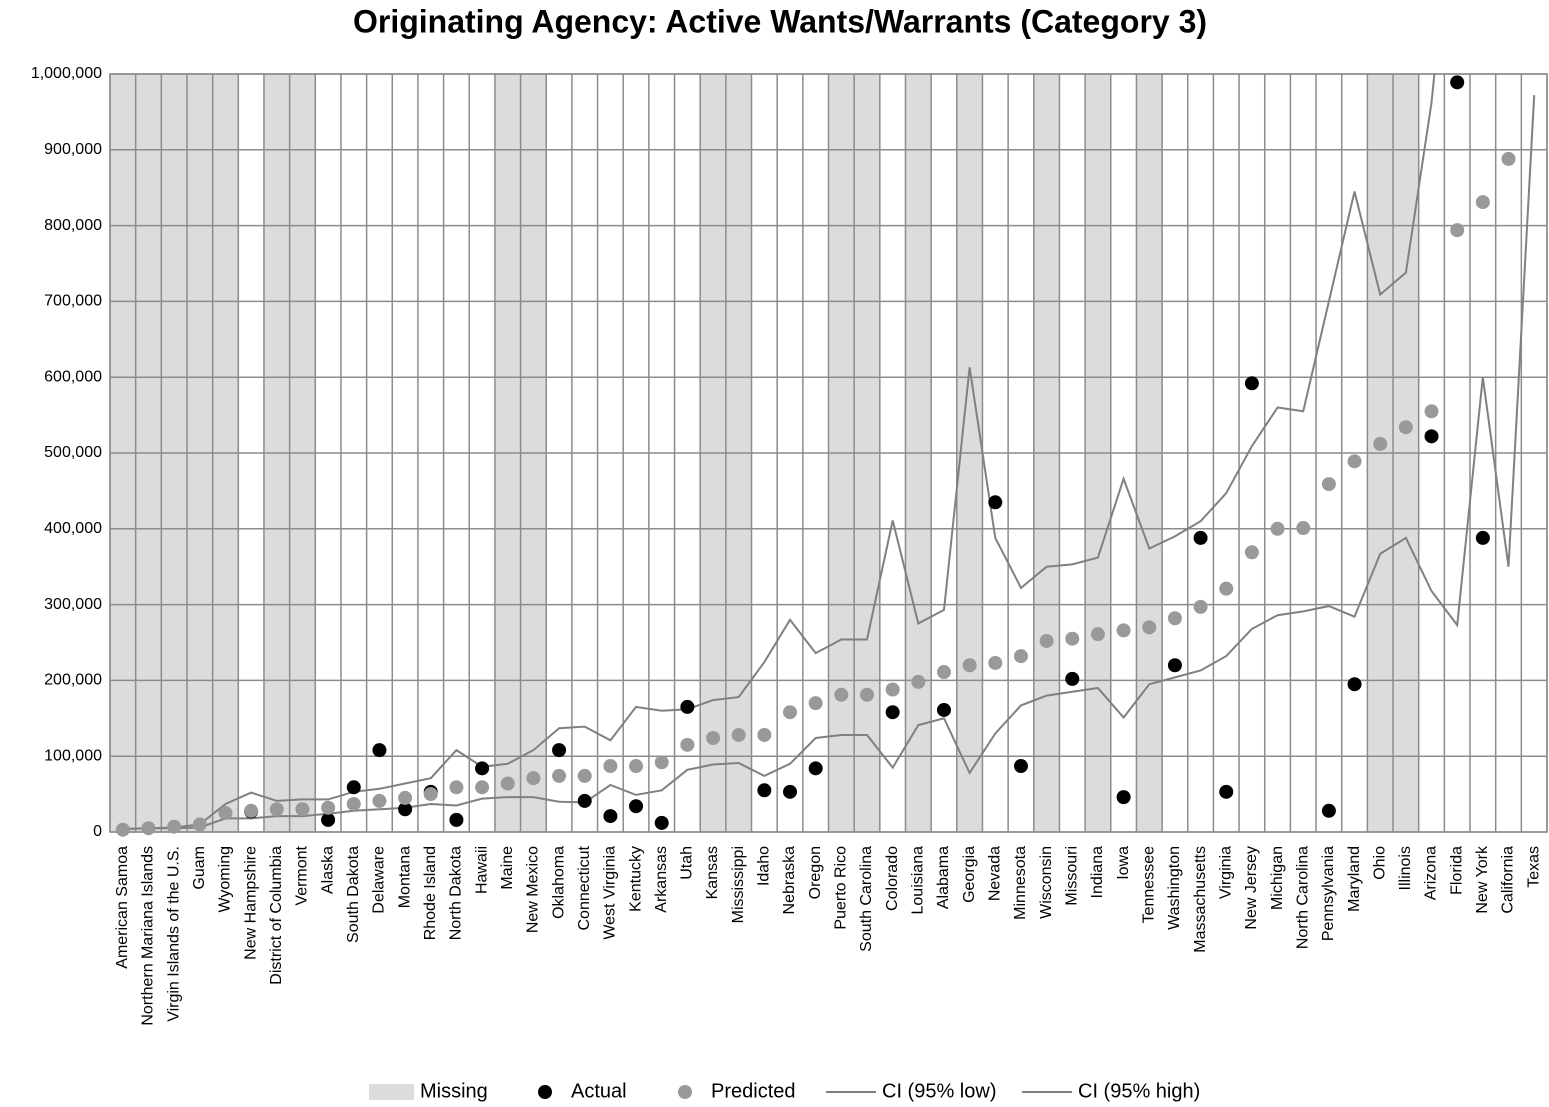 The image size is (1549, 1107). Describe the element at coordinates (584, 887) in the screenshot. I see `x-tick-label: Connecticut` at that location.